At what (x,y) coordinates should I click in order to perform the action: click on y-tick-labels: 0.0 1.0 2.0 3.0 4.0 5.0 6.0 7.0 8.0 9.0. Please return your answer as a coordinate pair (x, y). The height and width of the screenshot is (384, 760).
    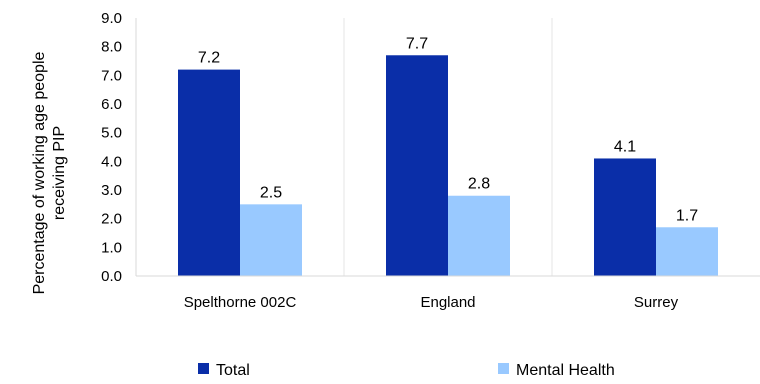
    Looking at the image, I should click on (111, 147).